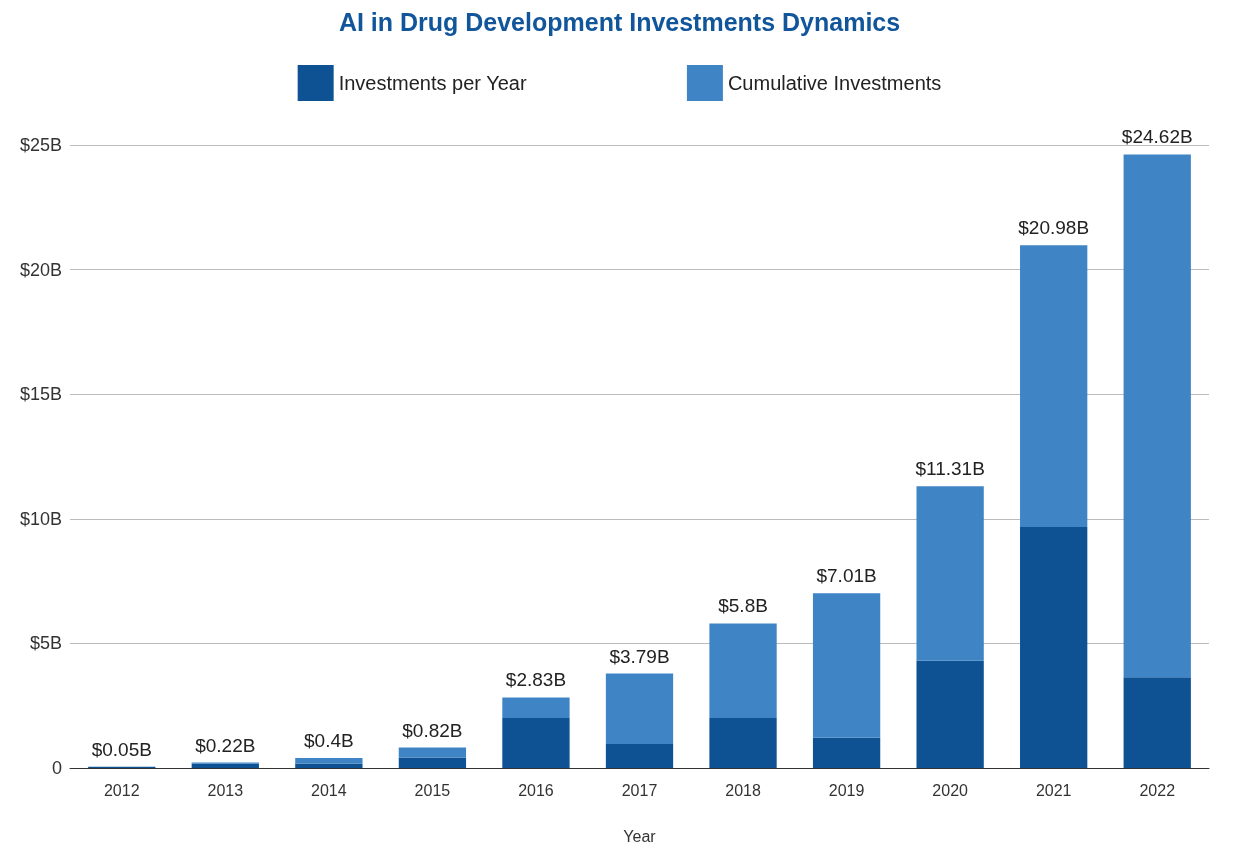 This screenshot has height=849, width=1239. Describe the element at coordinates (950, 469) in the screenshot. I see `total-label: $11.31B` at that location.